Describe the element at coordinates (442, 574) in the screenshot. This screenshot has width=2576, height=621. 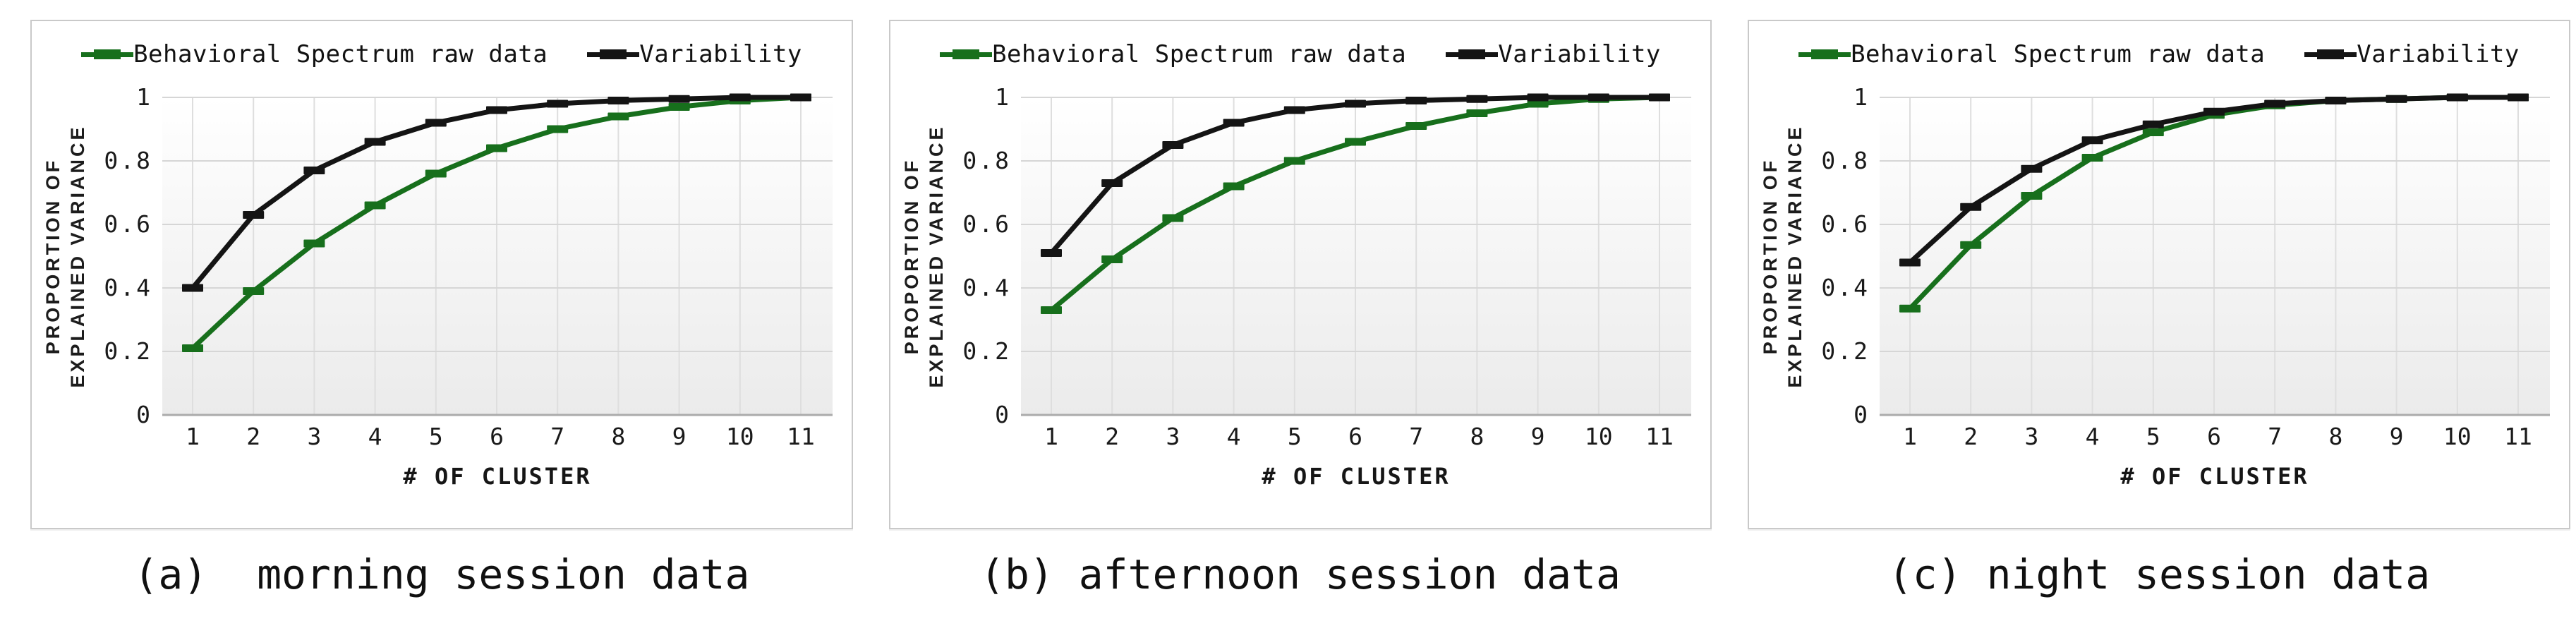
I see `caption-morning: (a) morning session data` at that location.